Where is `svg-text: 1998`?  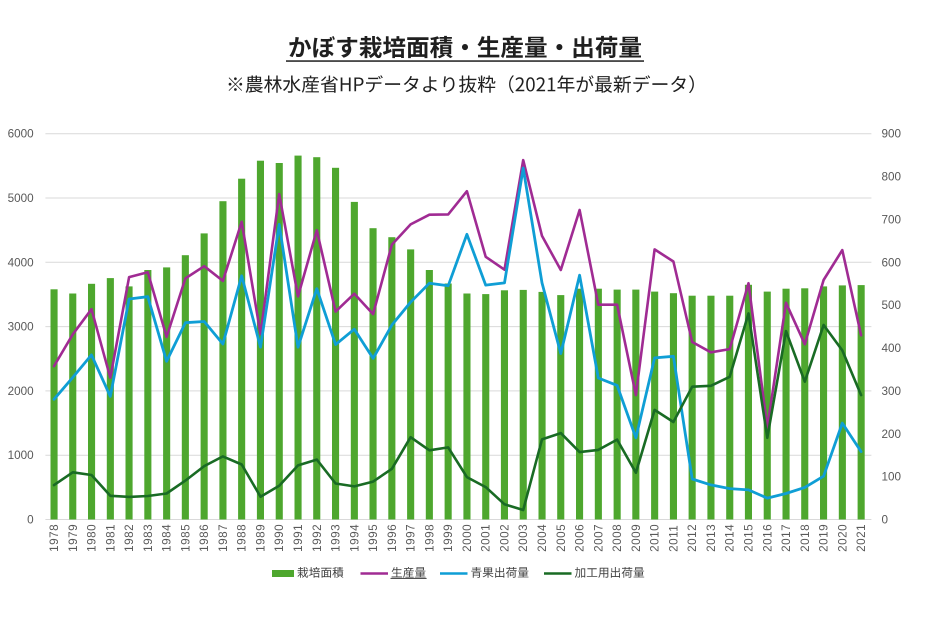
svg-text: 1998 is located at coordinates (429, 538).